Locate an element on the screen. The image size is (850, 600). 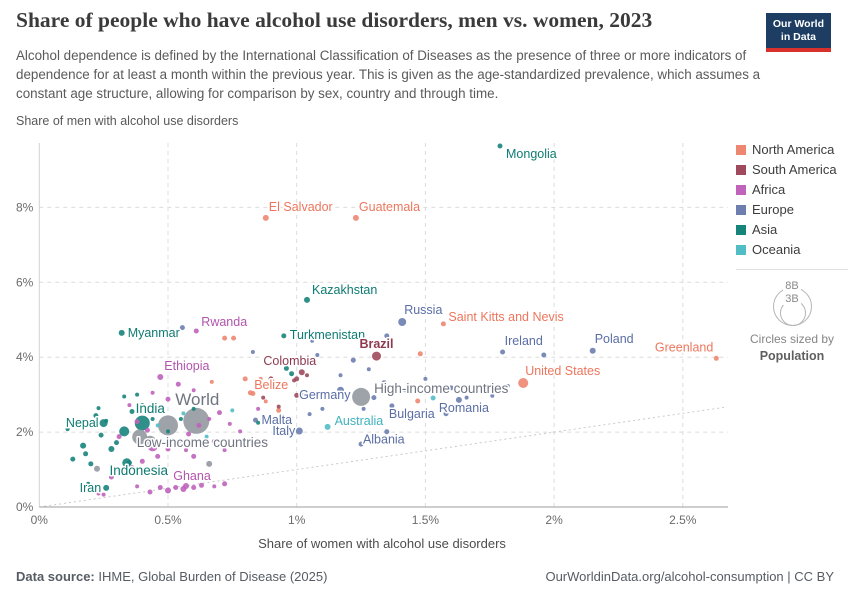
legend-item-south-america: South America is located at coordinates (792, 169).